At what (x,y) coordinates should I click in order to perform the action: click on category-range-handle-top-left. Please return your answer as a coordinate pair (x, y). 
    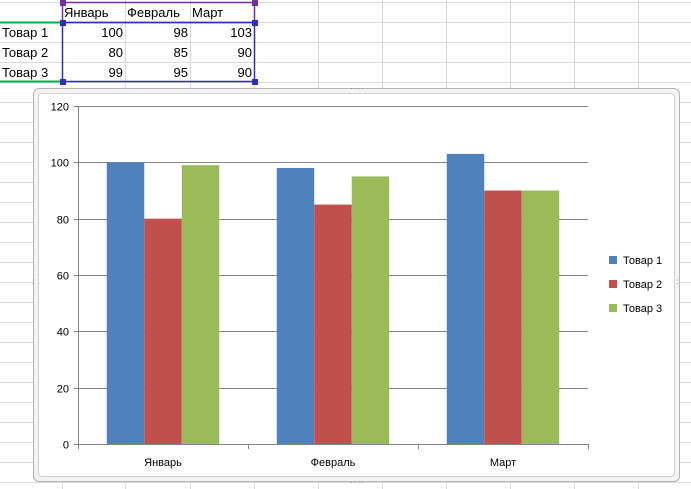
    Looking at the image, I should click on (63, 3).